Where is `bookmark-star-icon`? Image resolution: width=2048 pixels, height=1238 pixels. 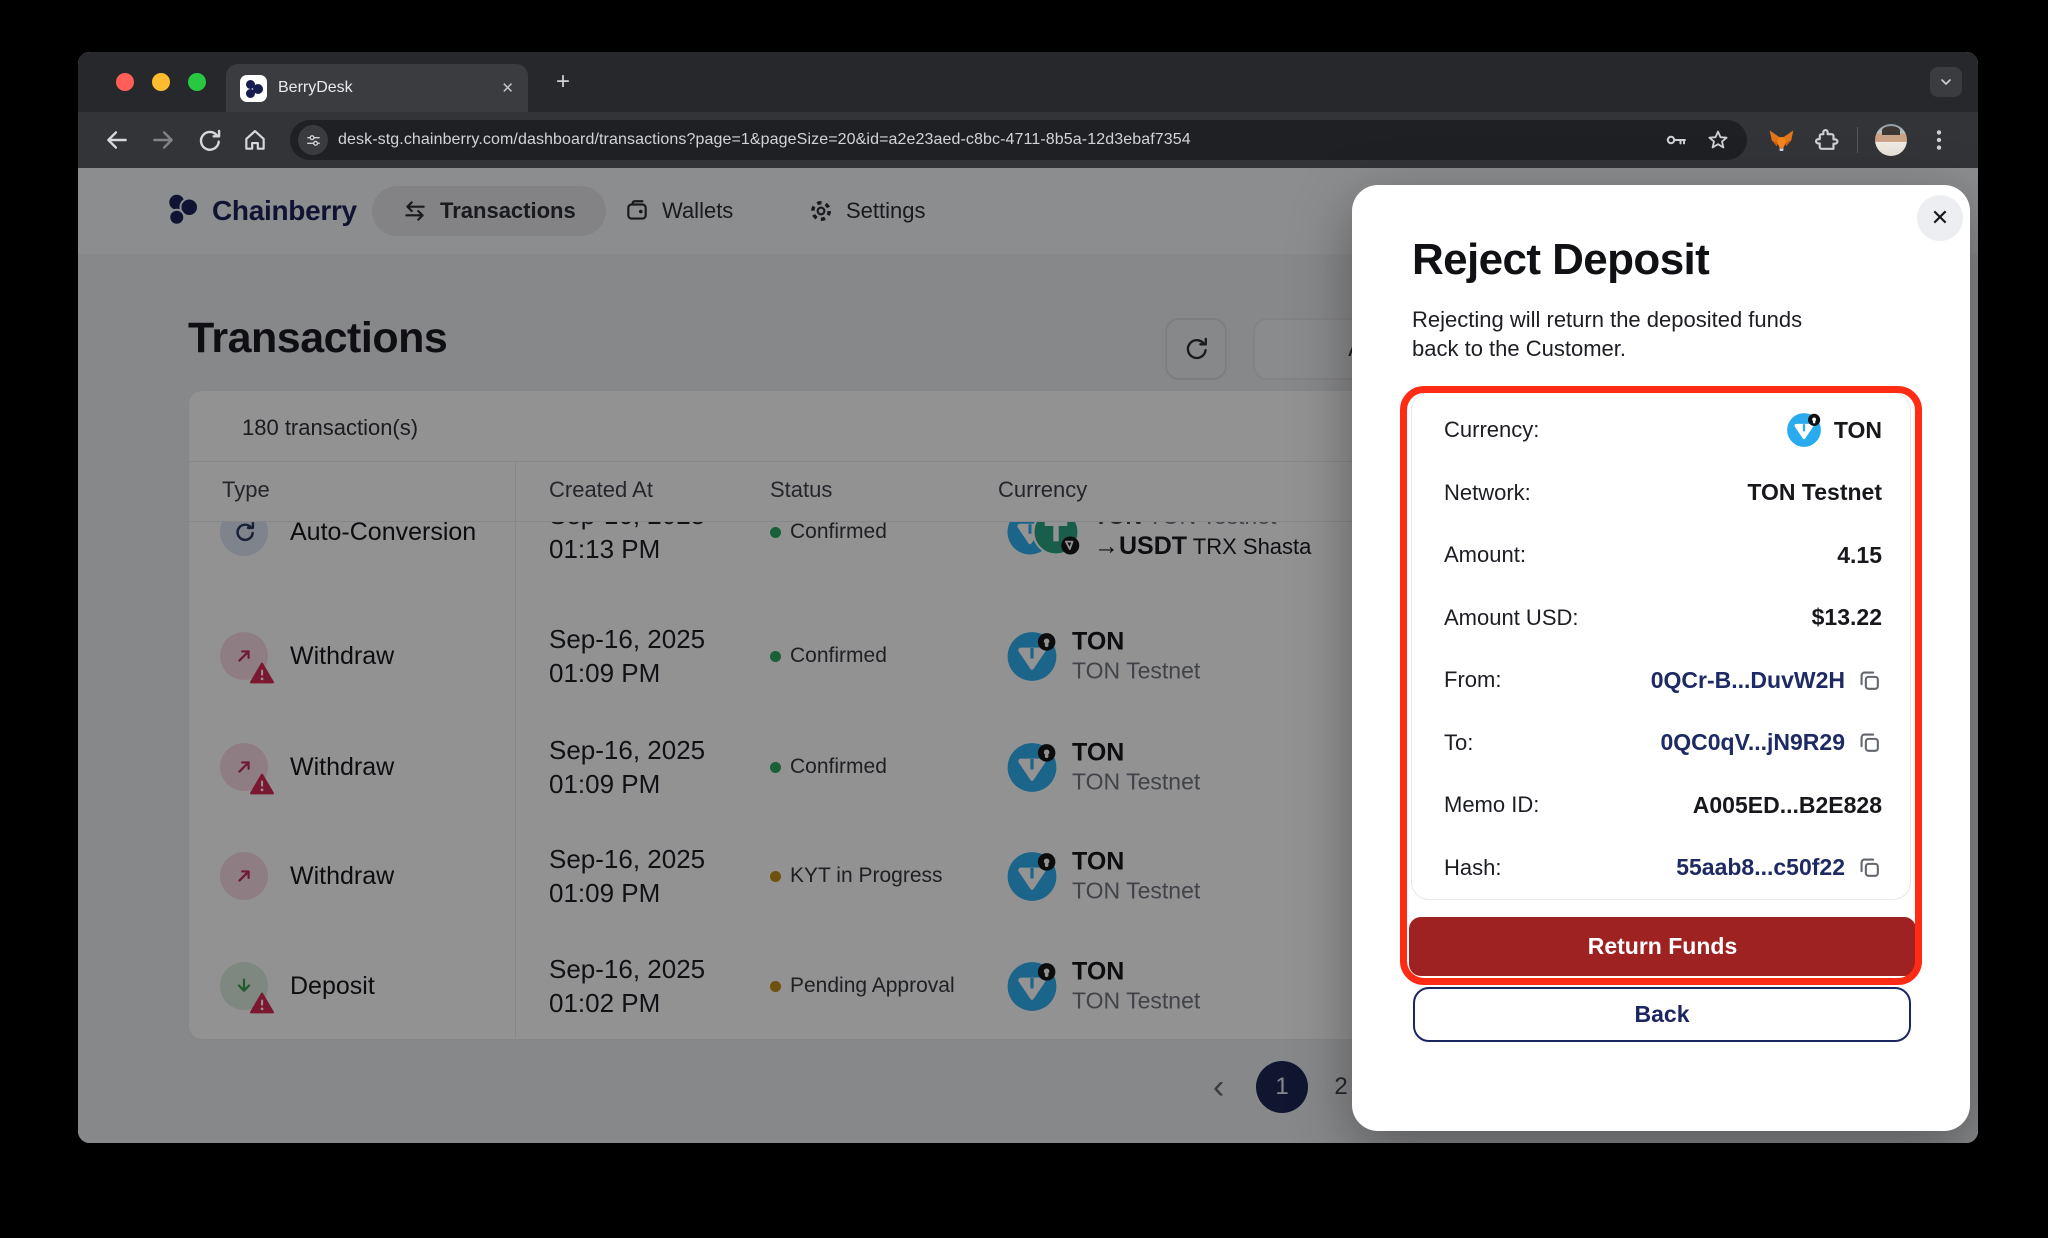 bookmark-star-icon is located at coordinates (1718, 140).